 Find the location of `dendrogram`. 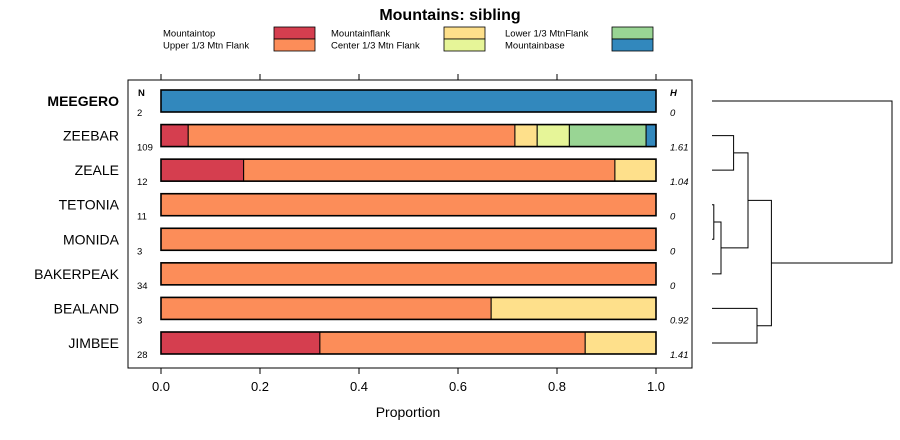

dendrogram is located at coordinates (802, 222).